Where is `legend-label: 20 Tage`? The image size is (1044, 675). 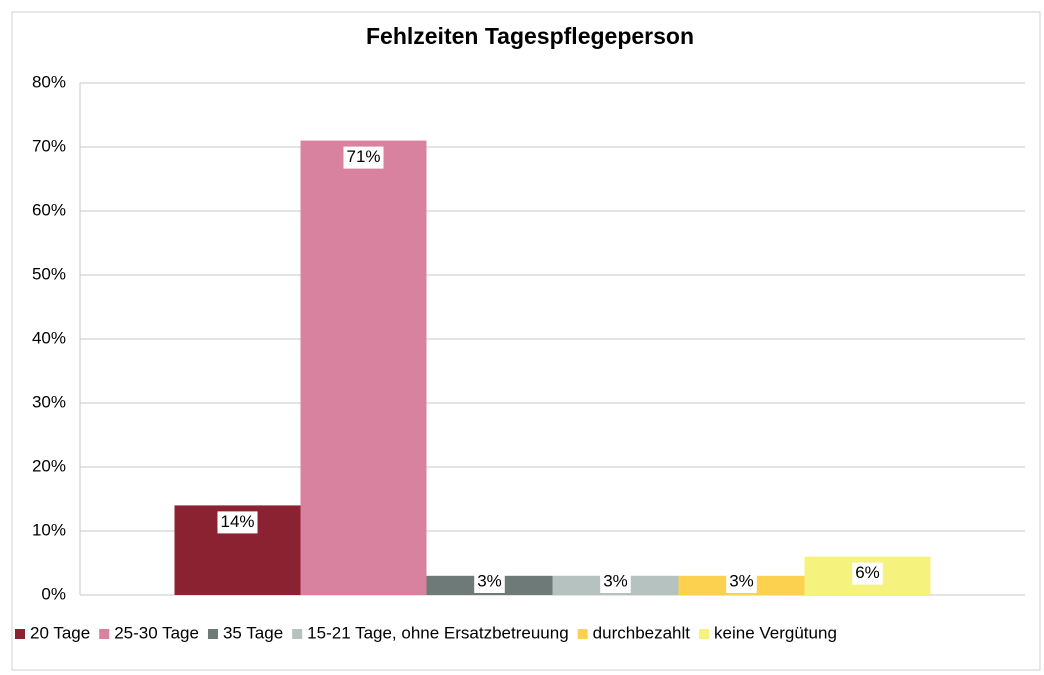 legend-label: 20 Tage is located at coordinates (60, 632).